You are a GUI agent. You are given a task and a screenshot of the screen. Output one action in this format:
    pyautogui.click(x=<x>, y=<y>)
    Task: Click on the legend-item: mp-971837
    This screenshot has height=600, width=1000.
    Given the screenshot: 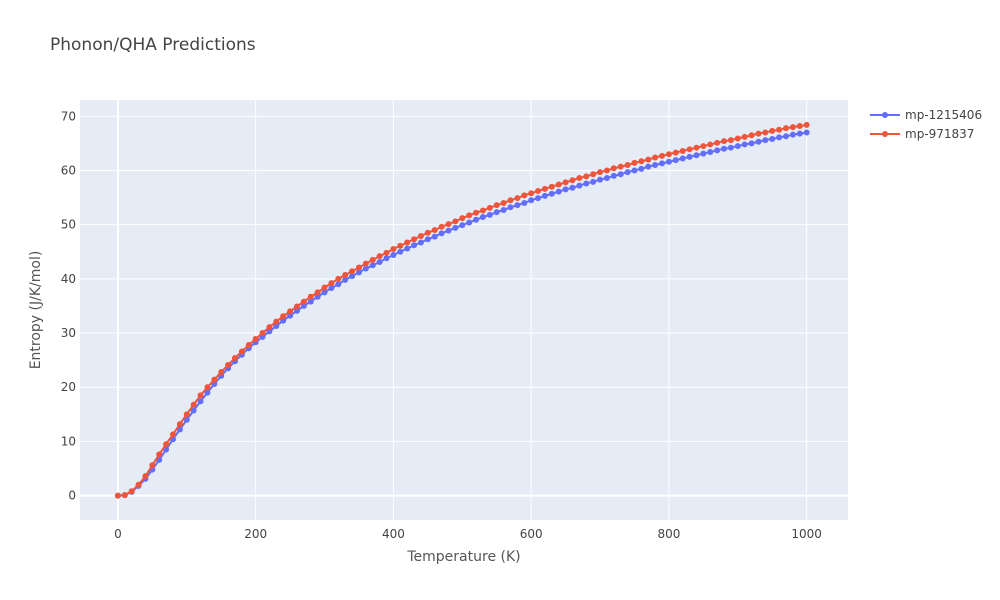 What is the action you would take?
    pyautogui.click(x=922, y=134)
    